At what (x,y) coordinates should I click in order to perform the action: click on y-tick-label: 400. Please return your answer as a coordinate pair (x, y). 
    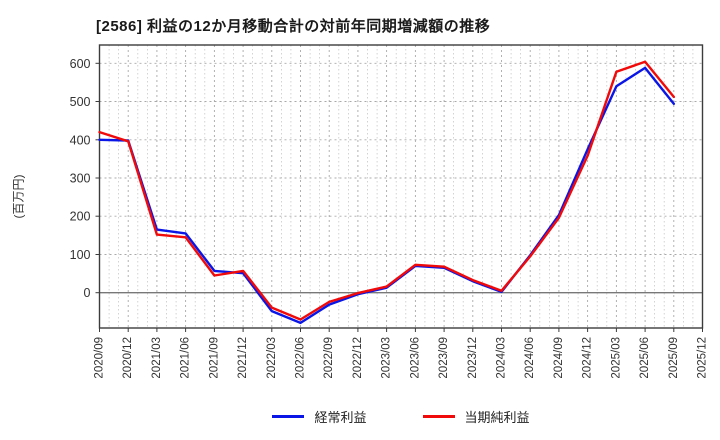
    Looking at the image, I should click on (80, 140).